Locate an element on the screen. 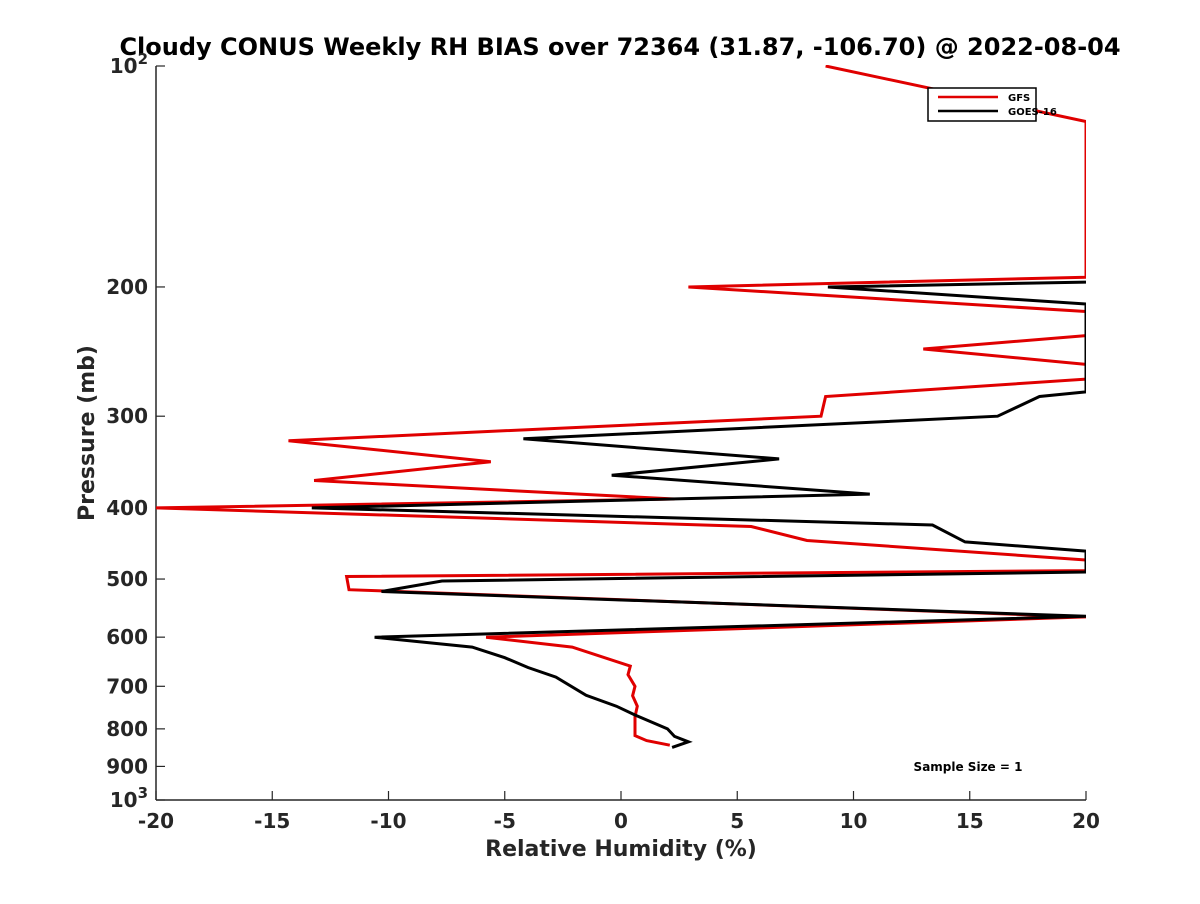 This screenshot has width=1200, height=904. x-tick-label: -5 is located at coordinates (505, 821).